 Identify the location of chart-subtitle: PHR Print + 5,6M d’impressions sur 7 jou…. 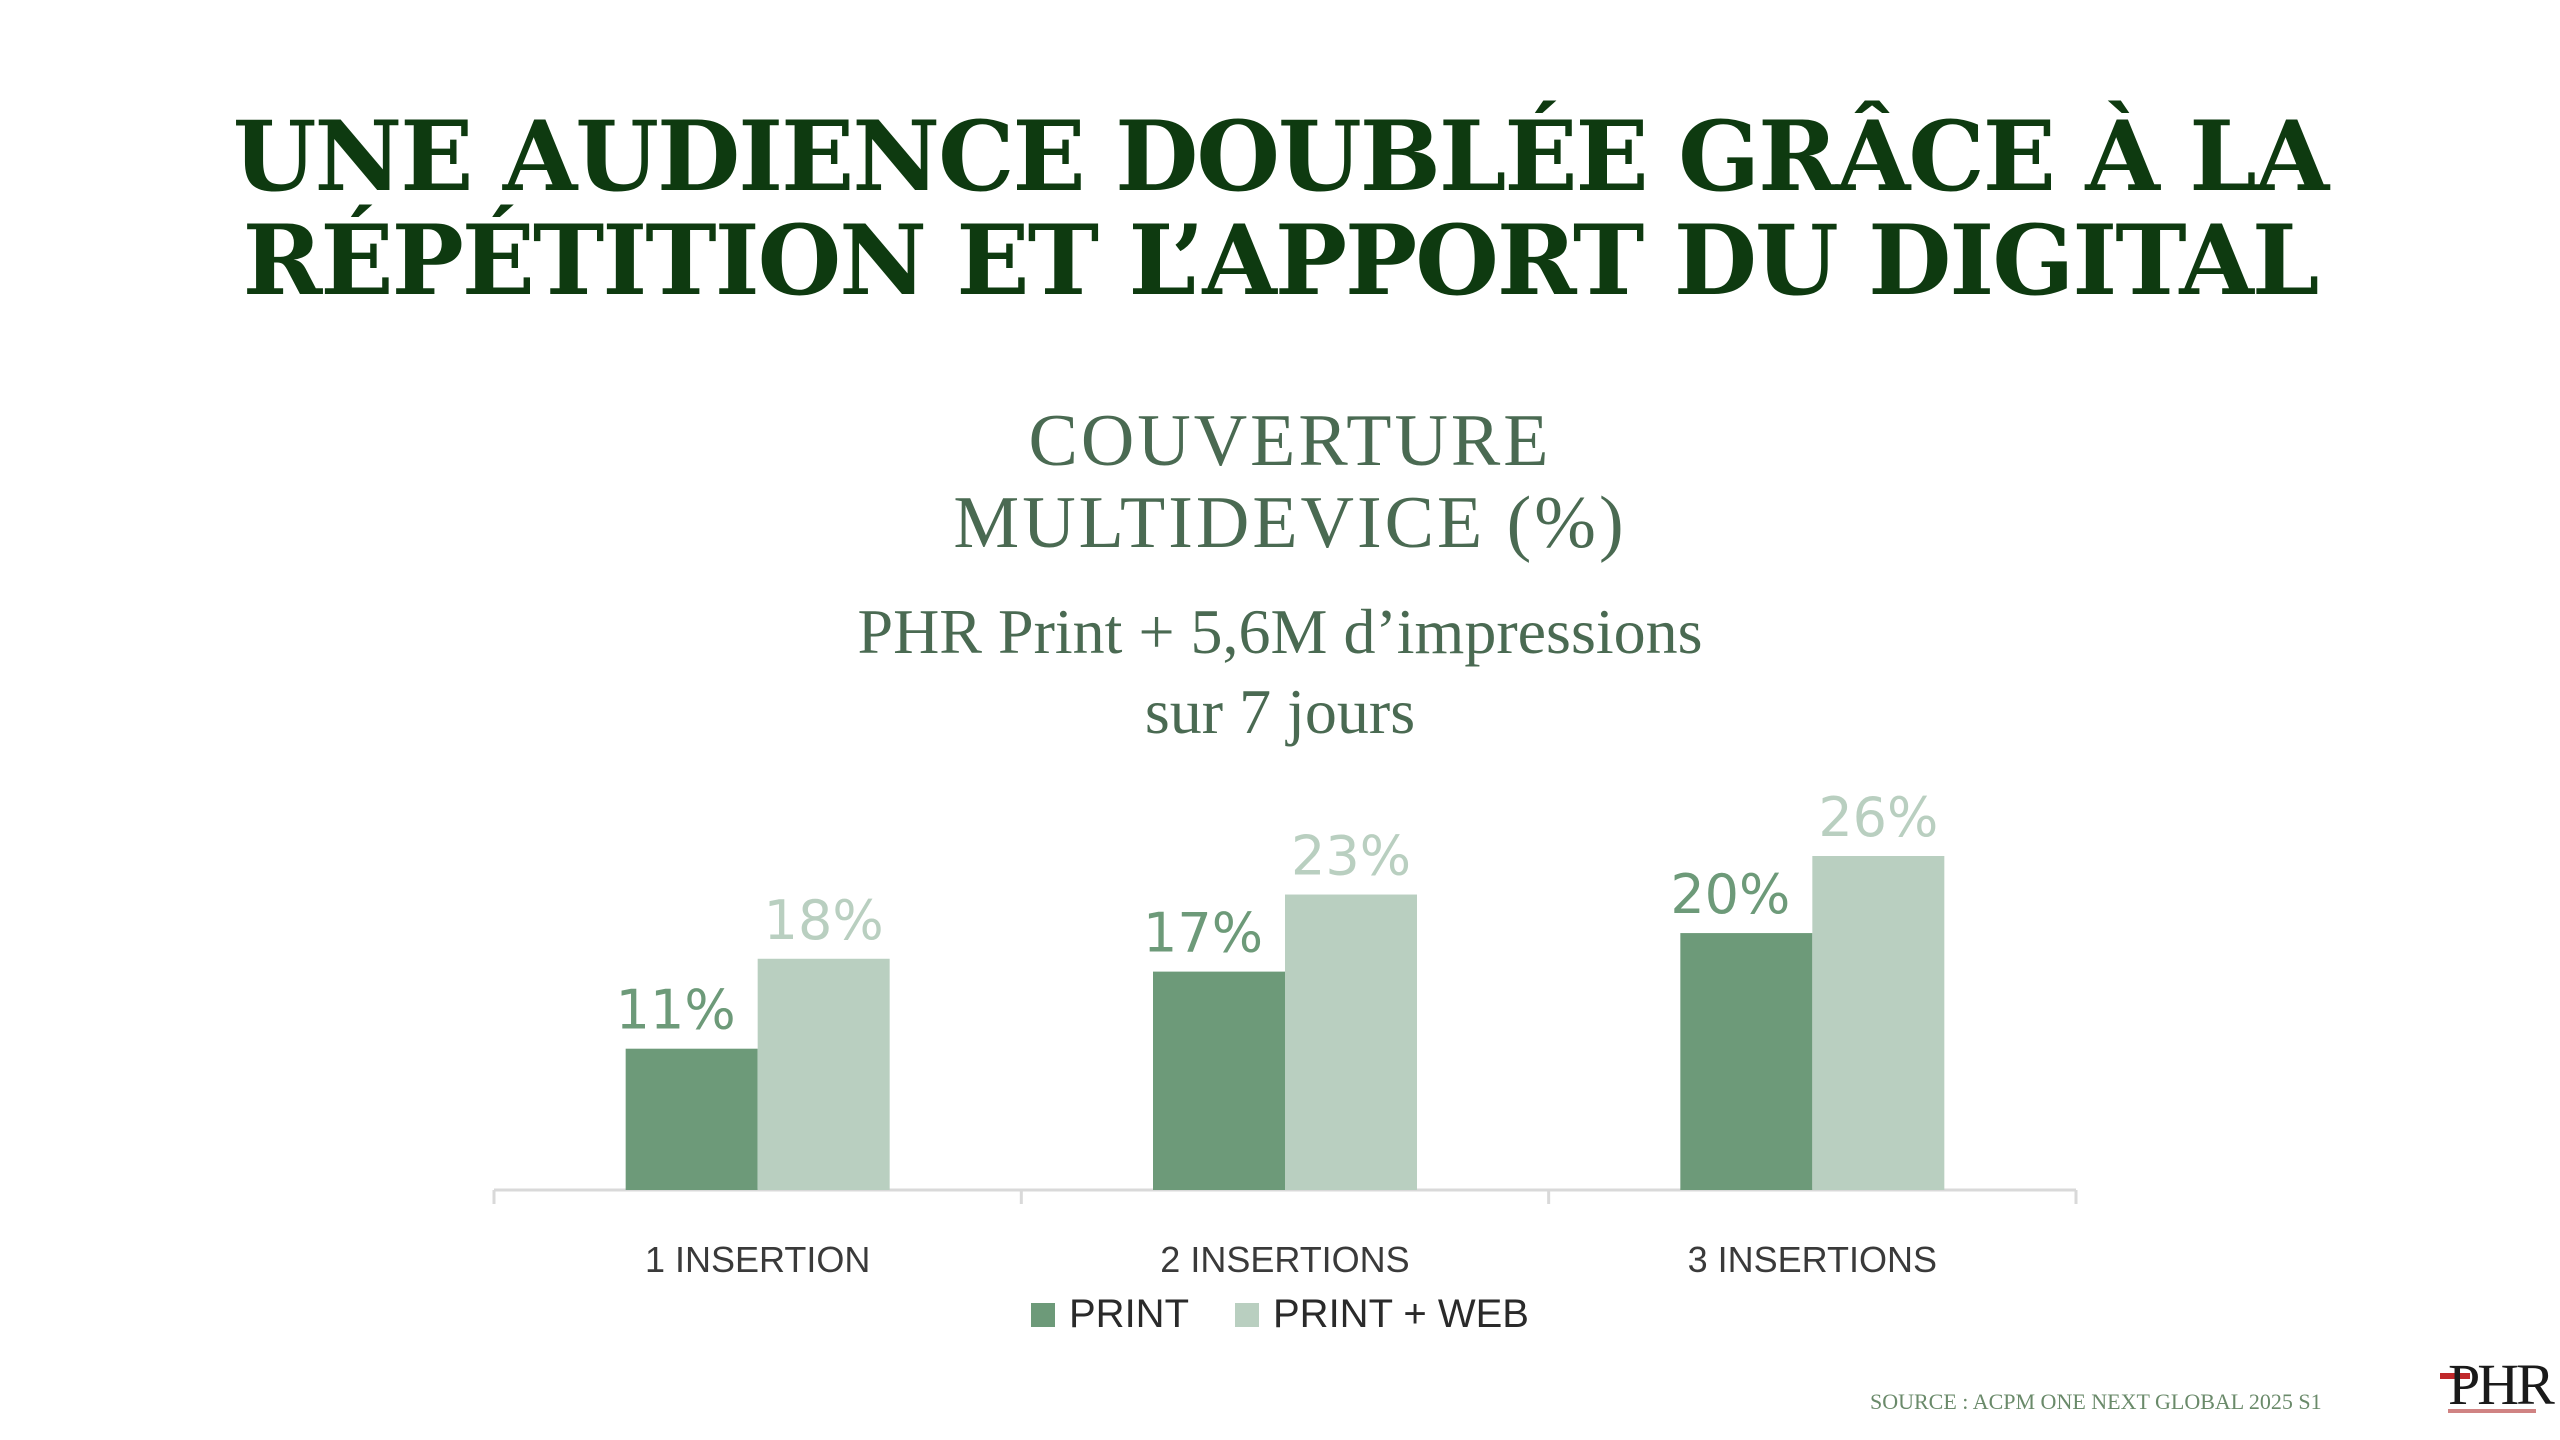
(1280, 672).